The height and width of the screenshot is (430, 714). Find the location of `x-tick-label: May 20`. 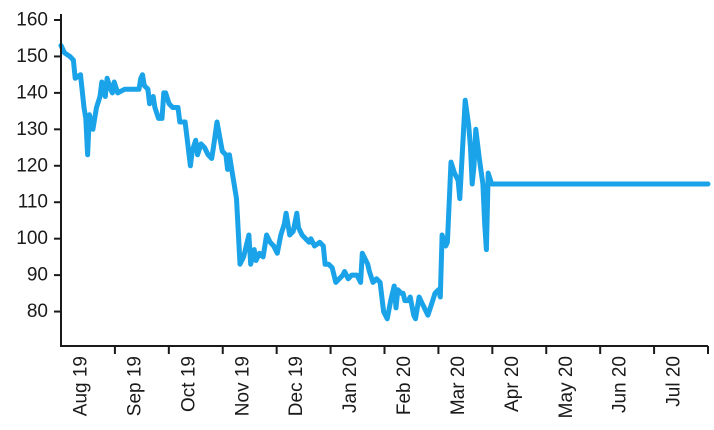

x-tick-label: May 20 is located at coordinates (566, 387).